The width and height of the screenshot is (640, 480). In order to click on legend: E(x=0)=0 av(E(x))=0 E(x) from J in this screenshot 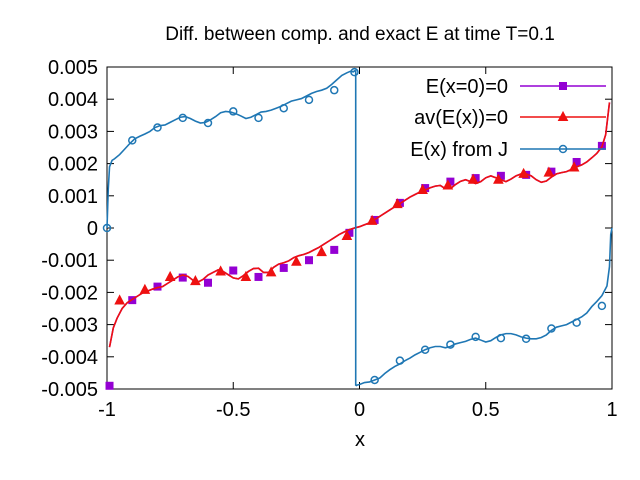, I will do `click(508, 118)`.